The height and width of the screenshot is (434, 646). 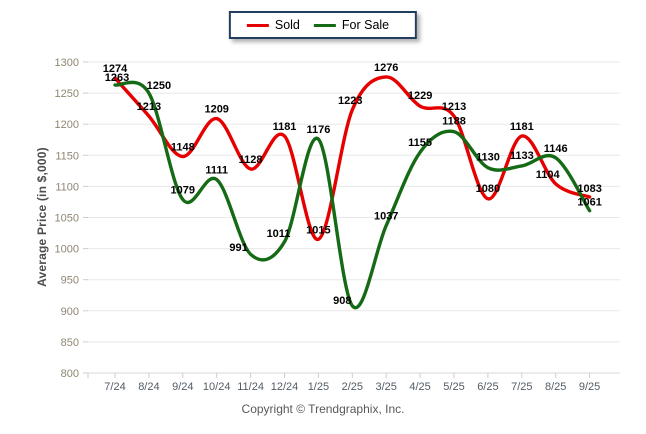 What do you see at coordinates (420, 96) in the screenshot?
I see `data-label: 1229` at bounding box center [420, 96].